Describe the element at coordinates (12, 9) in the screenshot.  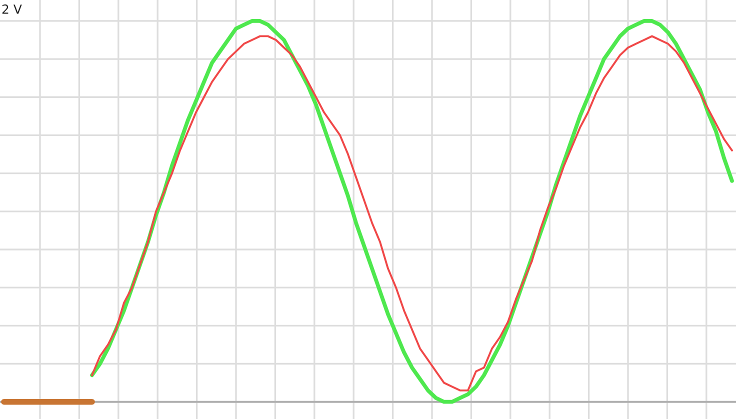
I see `text: 2 V` at that location.